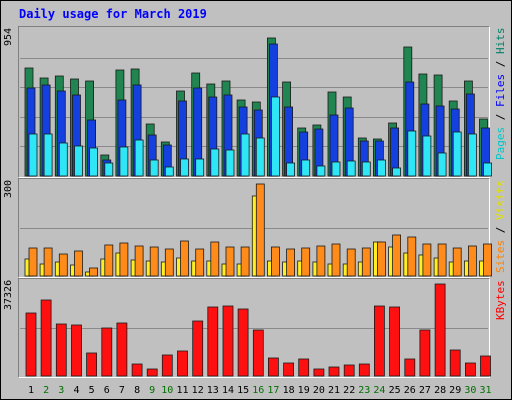 The width and height of the screenshot is (512, 400). Describe the element at coordinates (92, 390) in the screenshot. I see `day-label: 5` at that location.